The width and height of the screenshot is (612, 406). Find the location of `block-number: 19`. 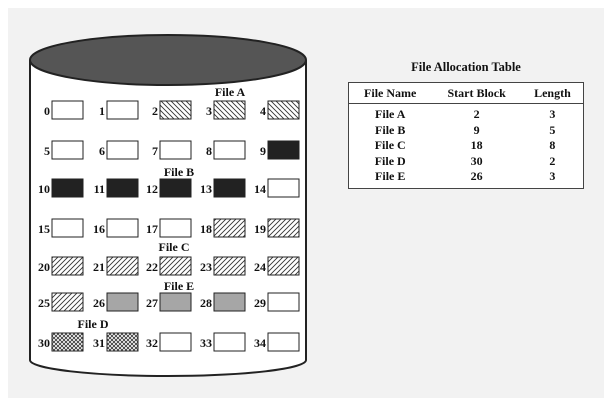

block-number: 19 is located at coordinates (260, 229).